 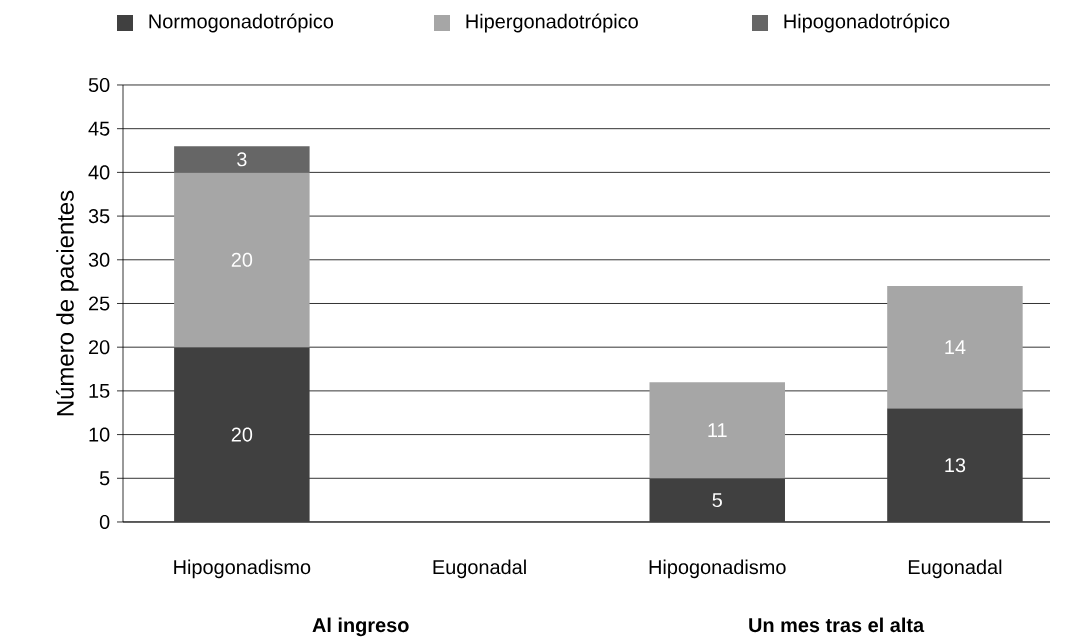 I want to click on data-label: 14, so click(x=955, y=347).